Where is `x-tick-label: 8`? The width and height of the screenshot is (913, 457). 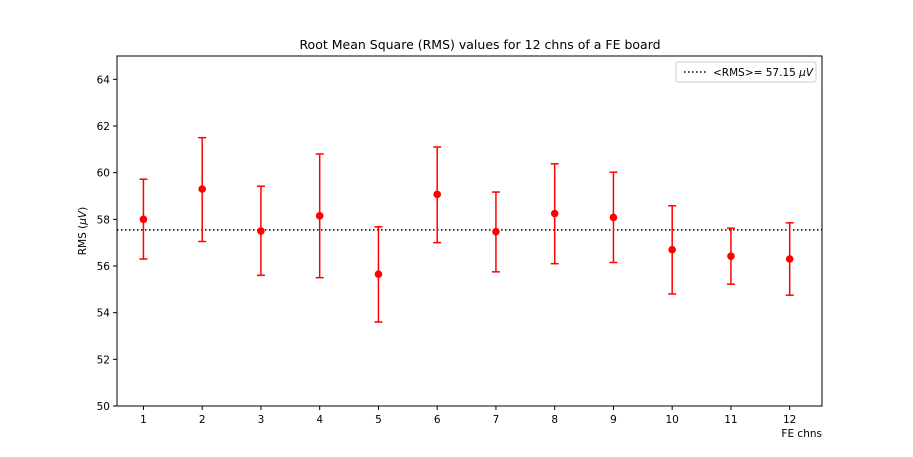 x-tick-label: 8 is located at coordinates (554, 420).